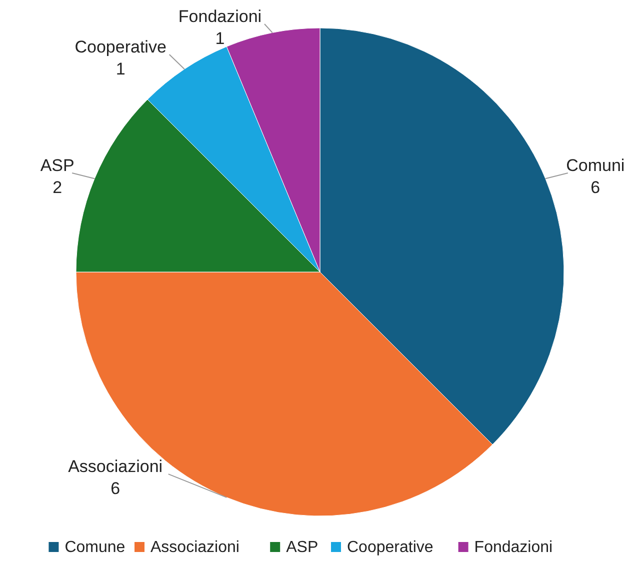 The height and width of the screenshot is (561, 626). I want to click on legend-label: ASP, so click(302, 547).